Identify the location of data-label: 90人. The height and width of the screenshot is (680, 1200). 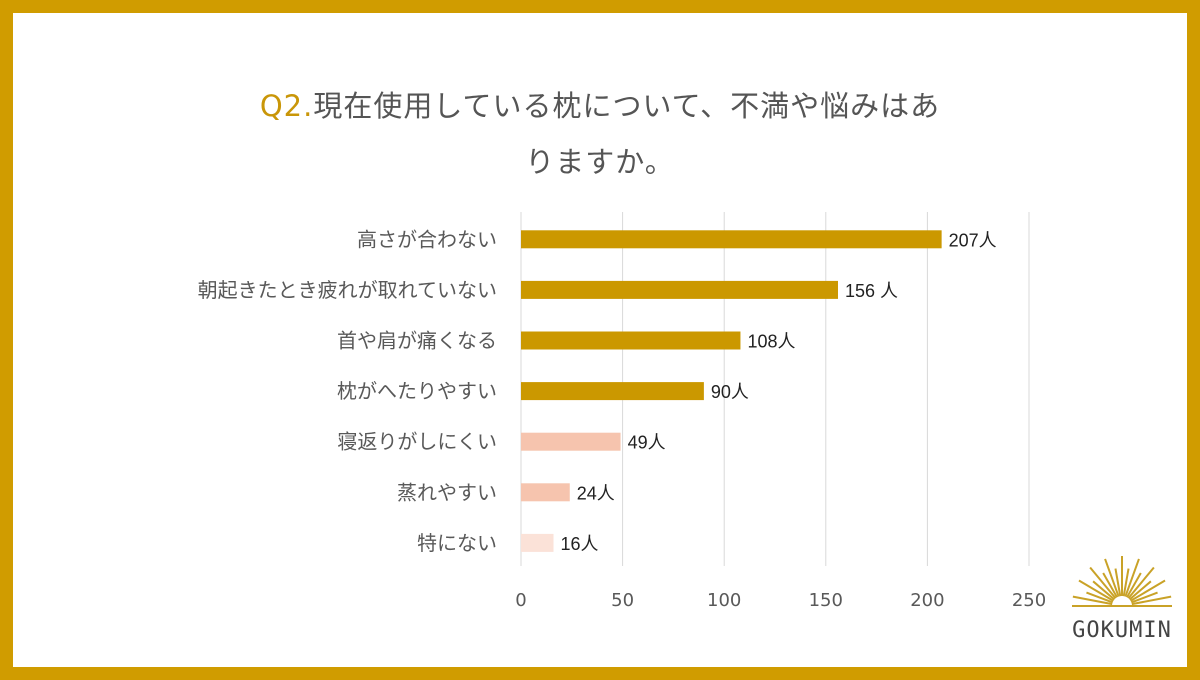
(730, 392).